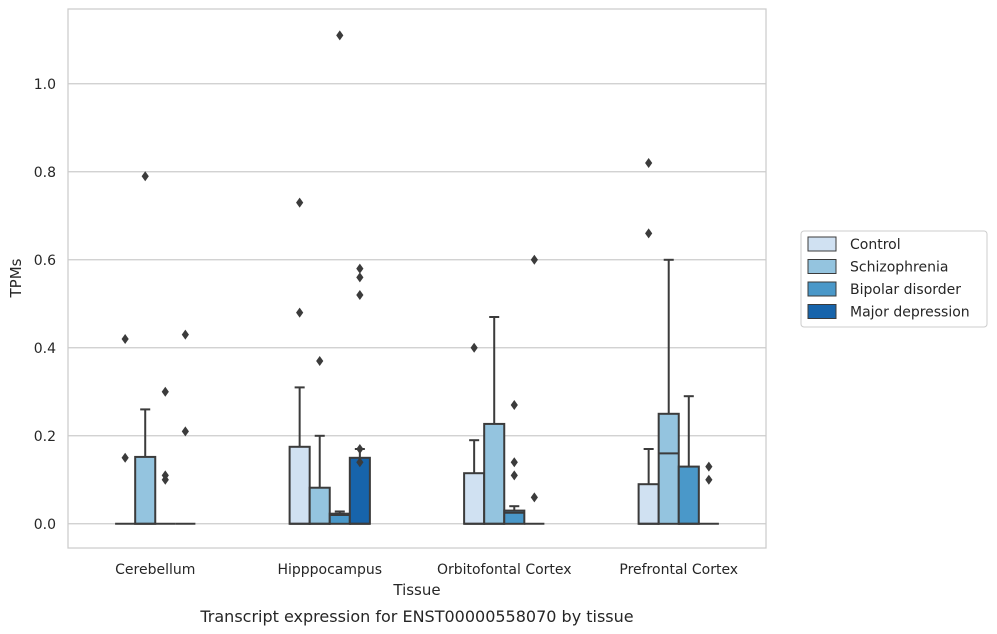 The image size is (997, 634). What do you see at coordinates (899, 268) in the screenshot?
I see `legend-entry: Schizophrenia` at bounding box center [899, 268].